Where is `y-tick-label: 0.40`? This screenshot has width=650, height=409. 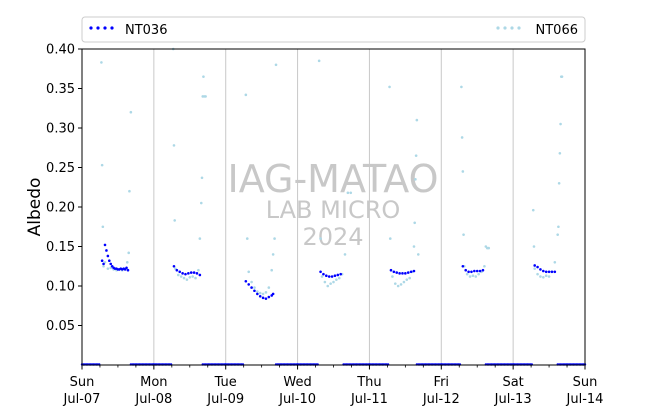
y-tick-label: 0.40 is located at coordinates (60, 50).